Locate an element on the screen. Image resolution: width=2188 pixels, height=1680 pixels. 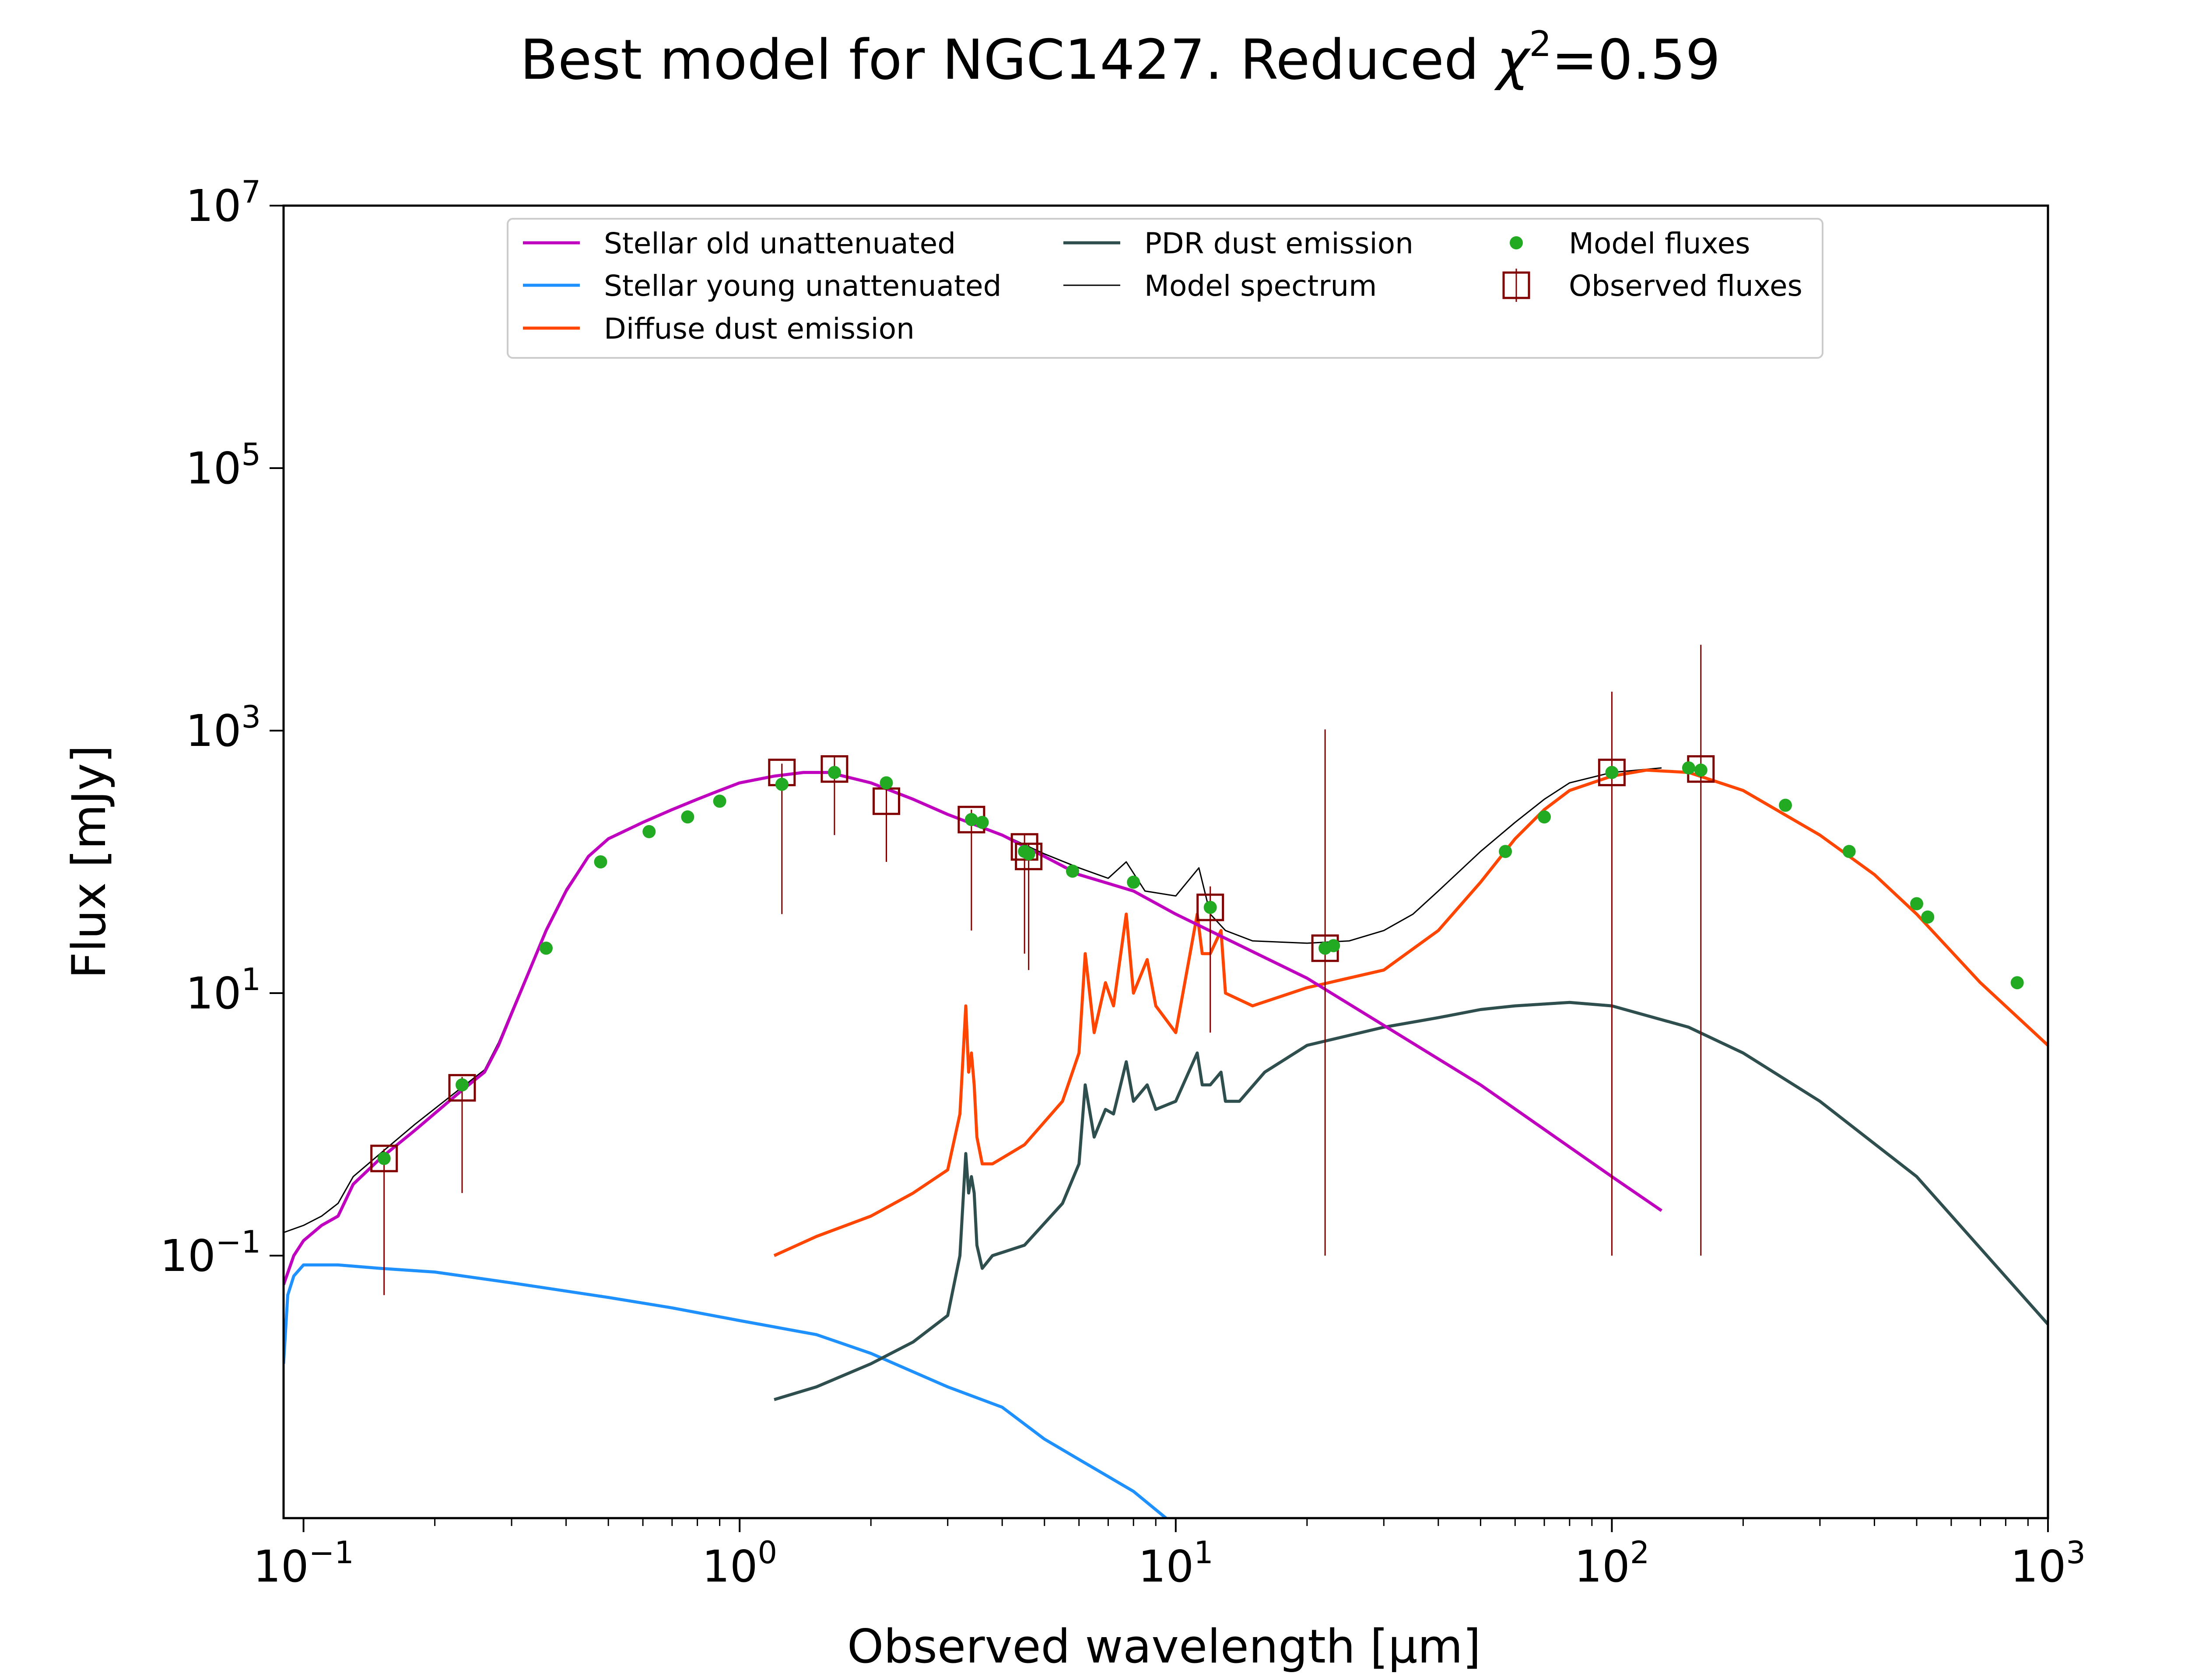
chart-title-value: =0.59 is located at coordinates (1635, 60).